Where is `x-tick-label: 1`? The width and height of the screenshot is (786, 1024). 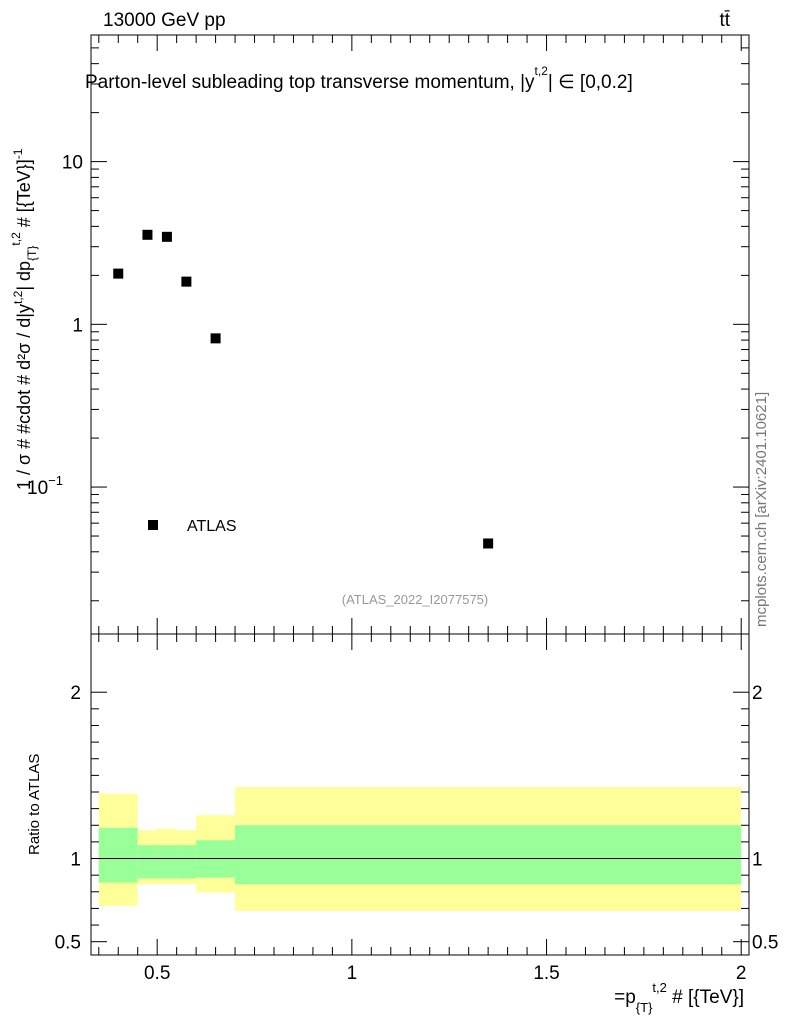 x-tick-label: 1 is located at coordinates (352, 973).